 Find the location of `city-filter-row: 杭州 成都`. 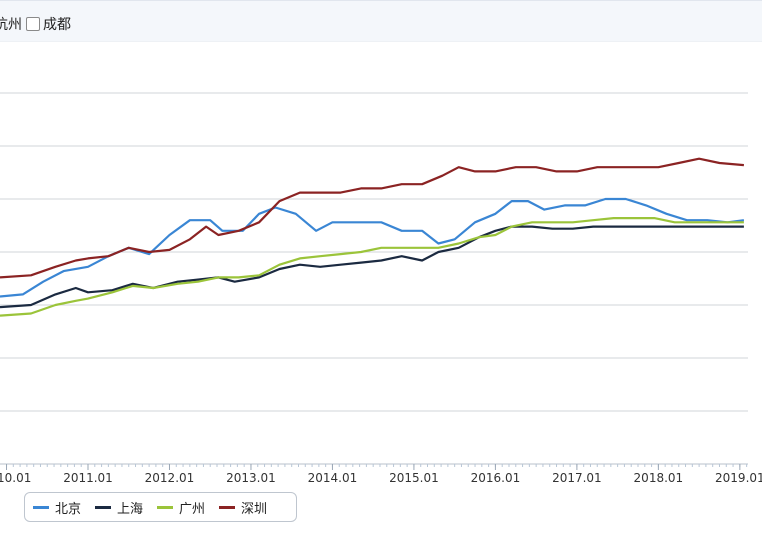

city-filter-row: 杭州 成都 is located at coordinates (35, 24).